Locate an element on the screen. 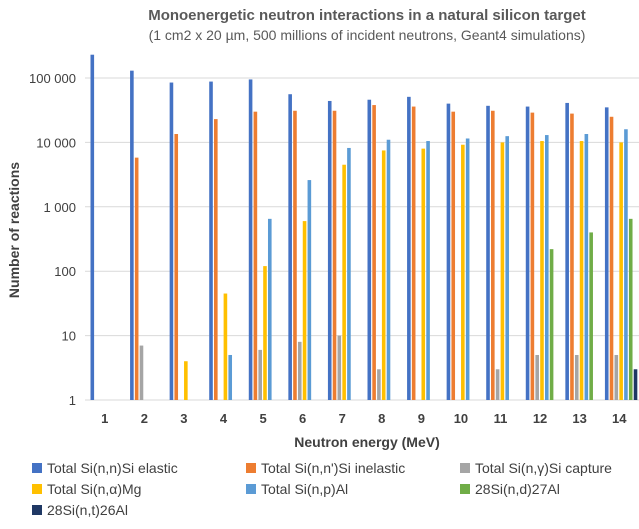  legend-label: Total Si(n,α)Mg is located at coordinates (94, 489).